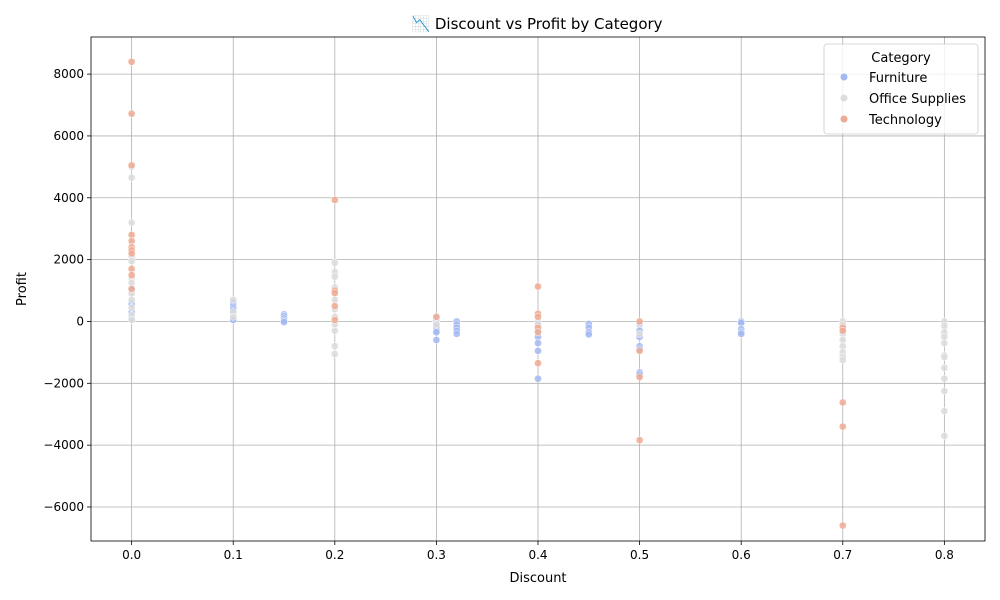 The height and width of the screenshot is (600, 1000). I want to click on legend-label-office-supplies: Office Supplies, so click(917, 99).